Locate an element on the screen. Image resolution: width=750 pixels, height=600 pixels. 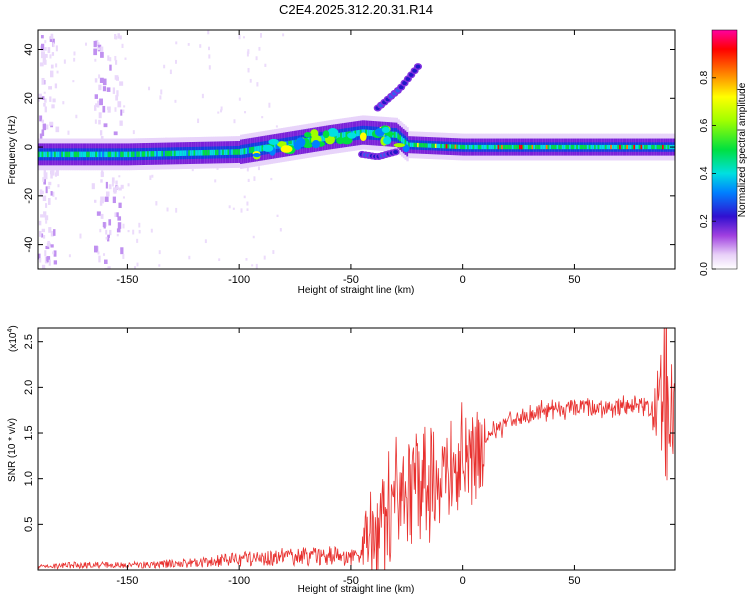
ridge-blob is located at coordinates (268, 148).